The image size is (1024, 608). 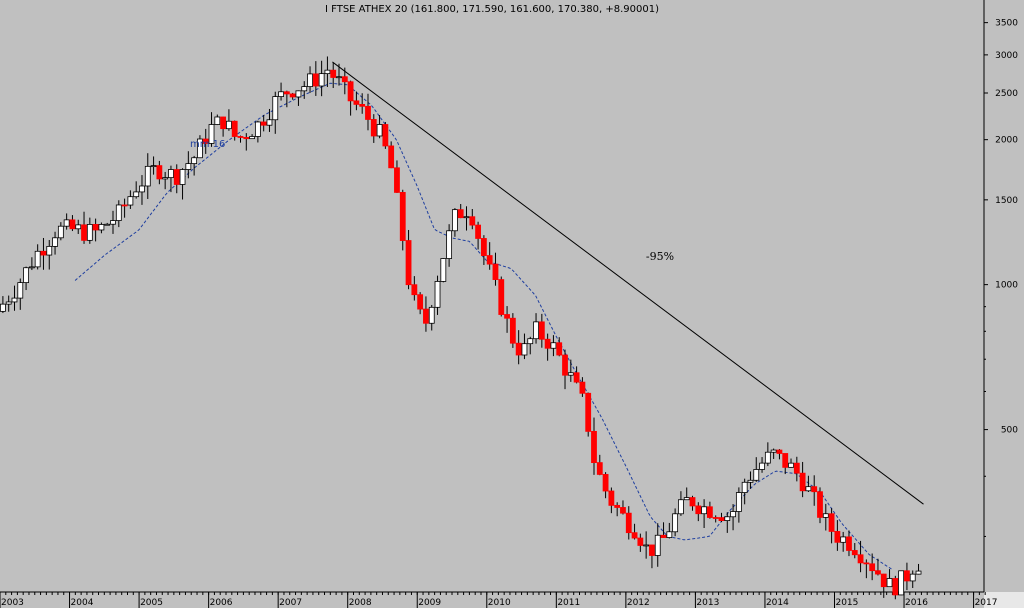 I want to click on ma-label: mm 16, so click(x=207, y=144).